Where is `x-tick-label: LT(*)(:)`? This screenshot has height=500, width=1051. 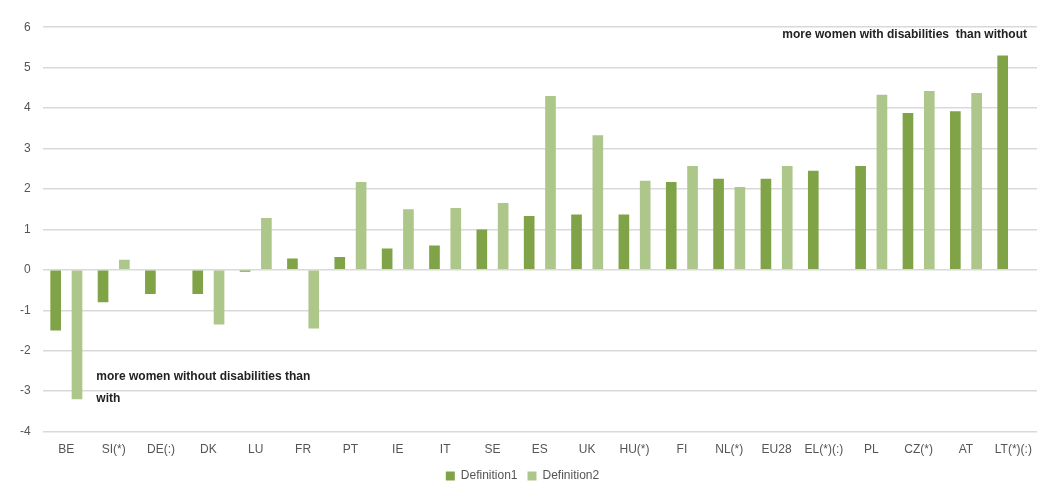 x-tick-label: LT(*)(:) is located at coordinates (1013, 449).